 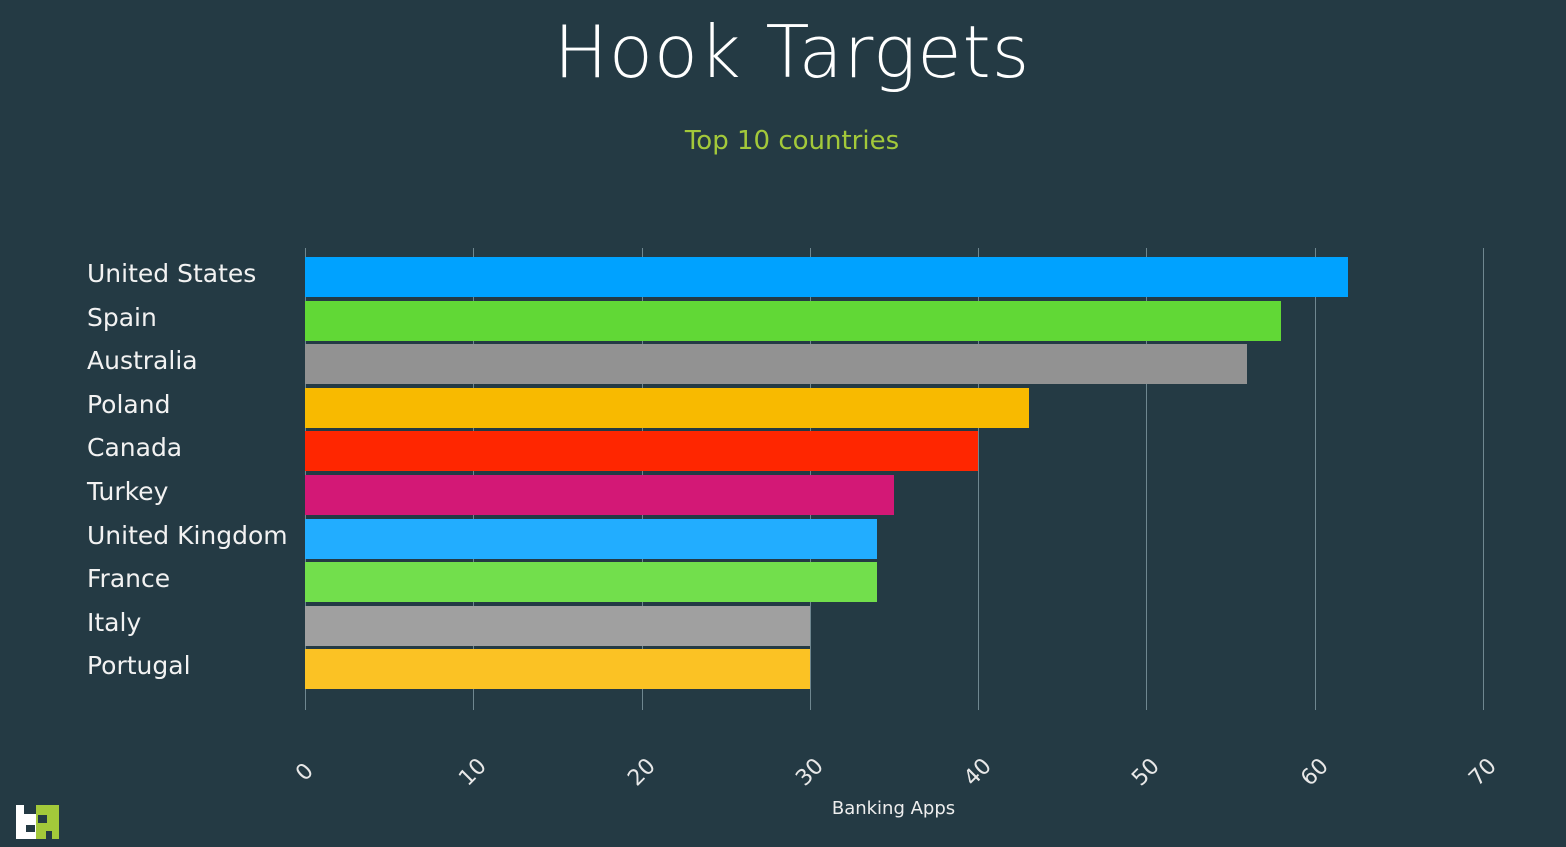 What do you see at coordinates (122, 317) in the screenshot?
I see `category-label: Spain` at bounding box center [122, 317].